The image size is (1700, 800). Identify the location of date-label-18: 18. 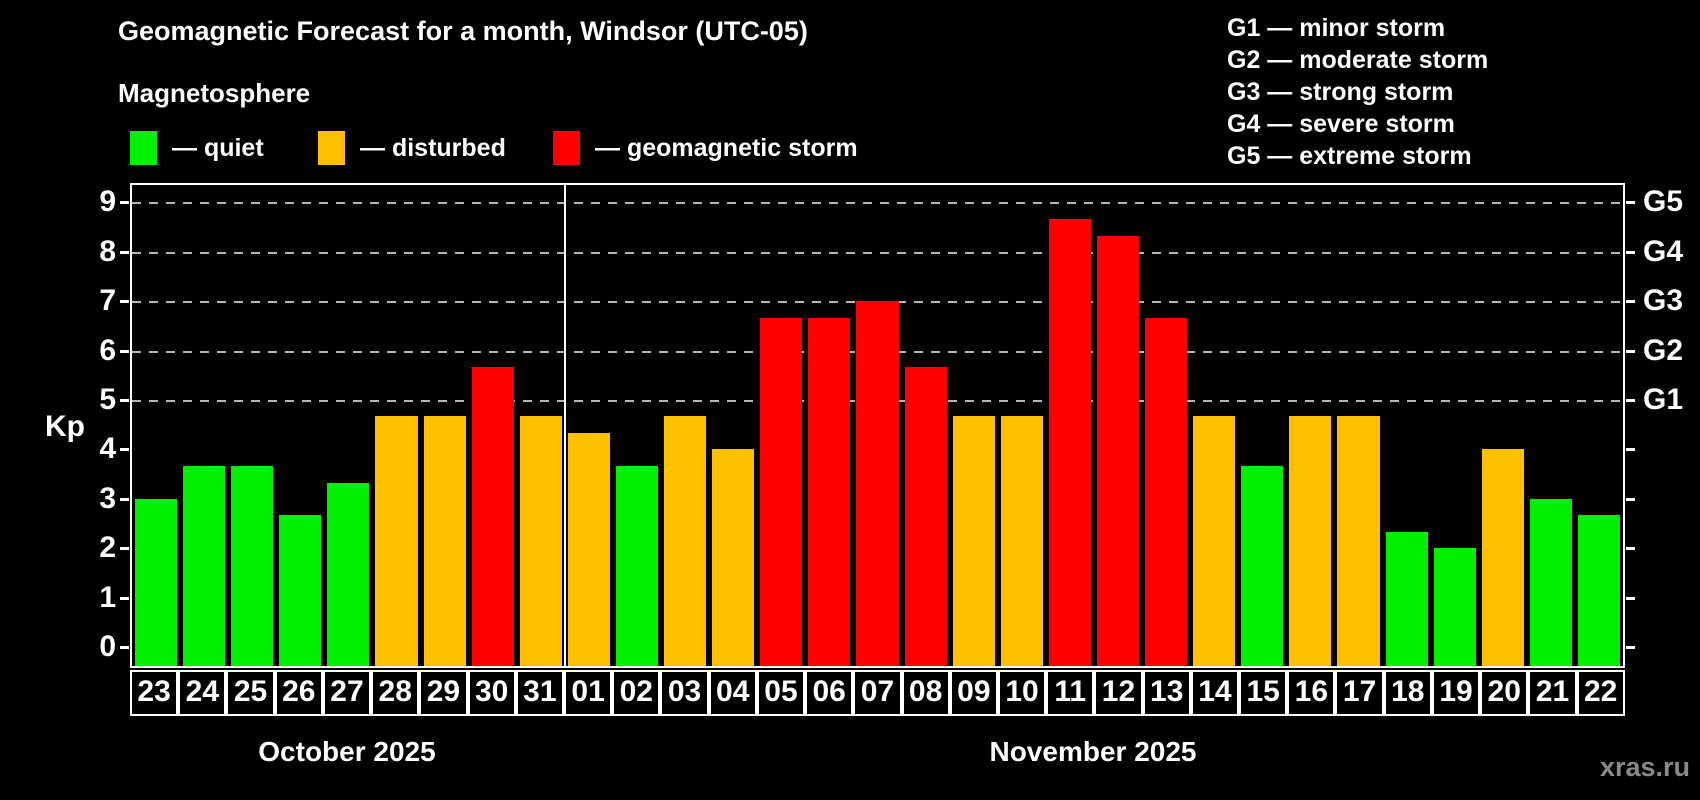
(1407, 693).